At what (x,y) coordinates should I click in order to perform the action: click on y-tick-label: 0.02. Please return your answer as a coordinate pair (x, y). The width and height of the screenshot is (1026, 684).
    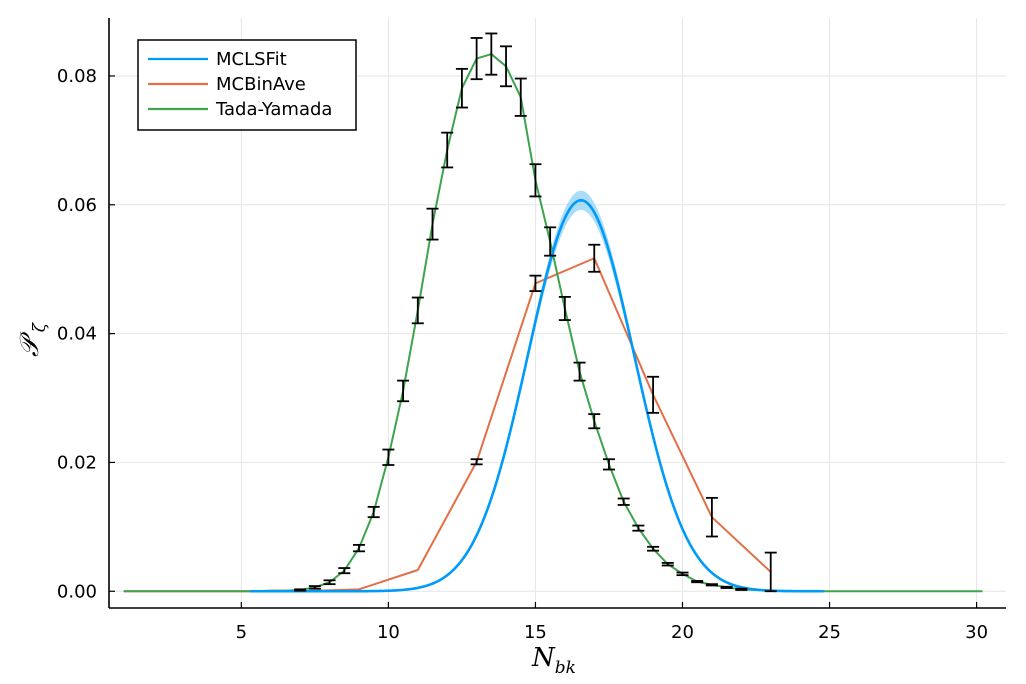
    Looking at the image, I should click on (77, 462).